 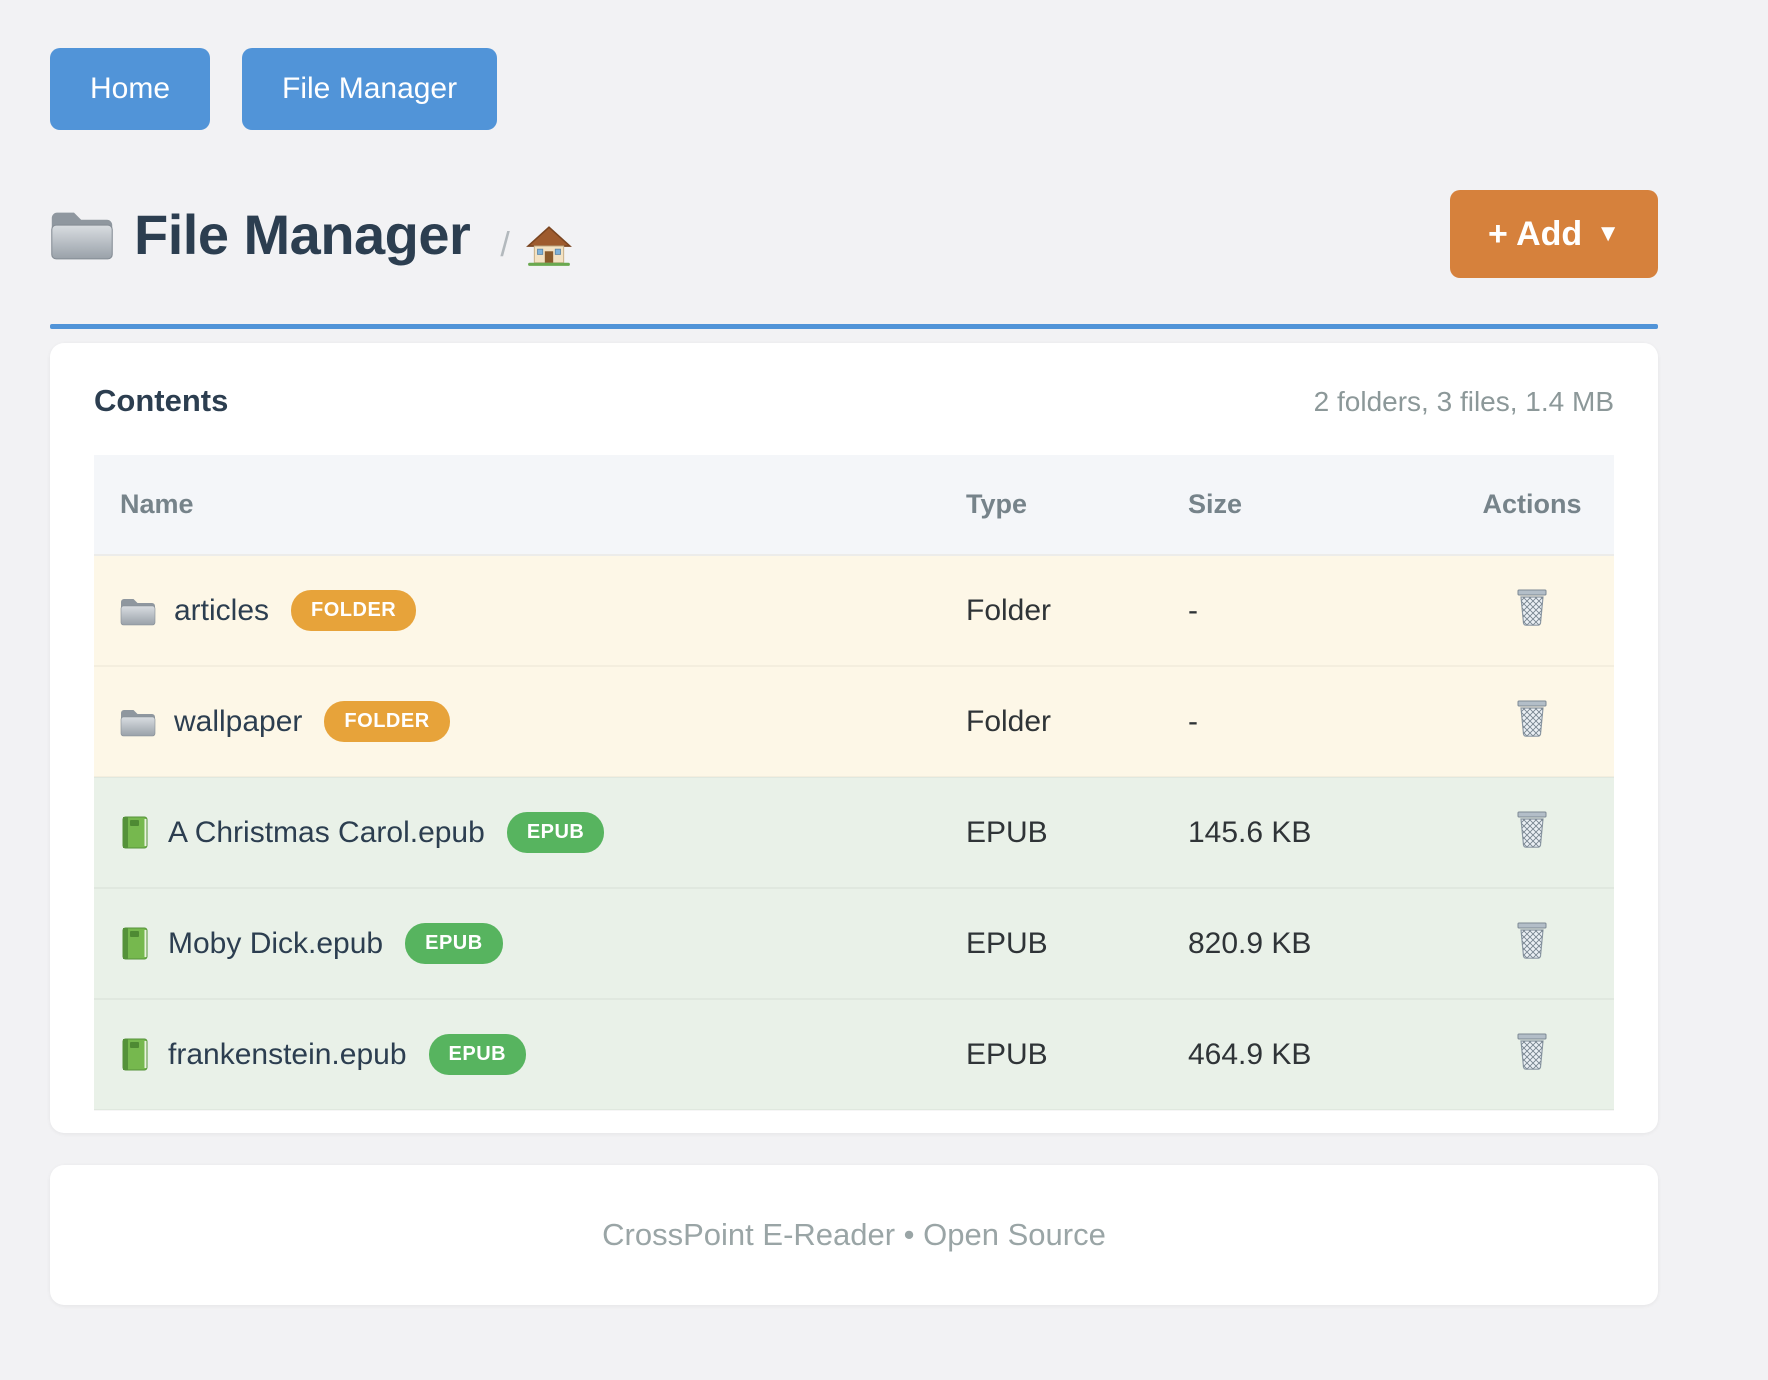 What do you see at coordinates (161, 400) in the screenshot?
I see `contents-title: Contents` at bounding box center [161, 400].